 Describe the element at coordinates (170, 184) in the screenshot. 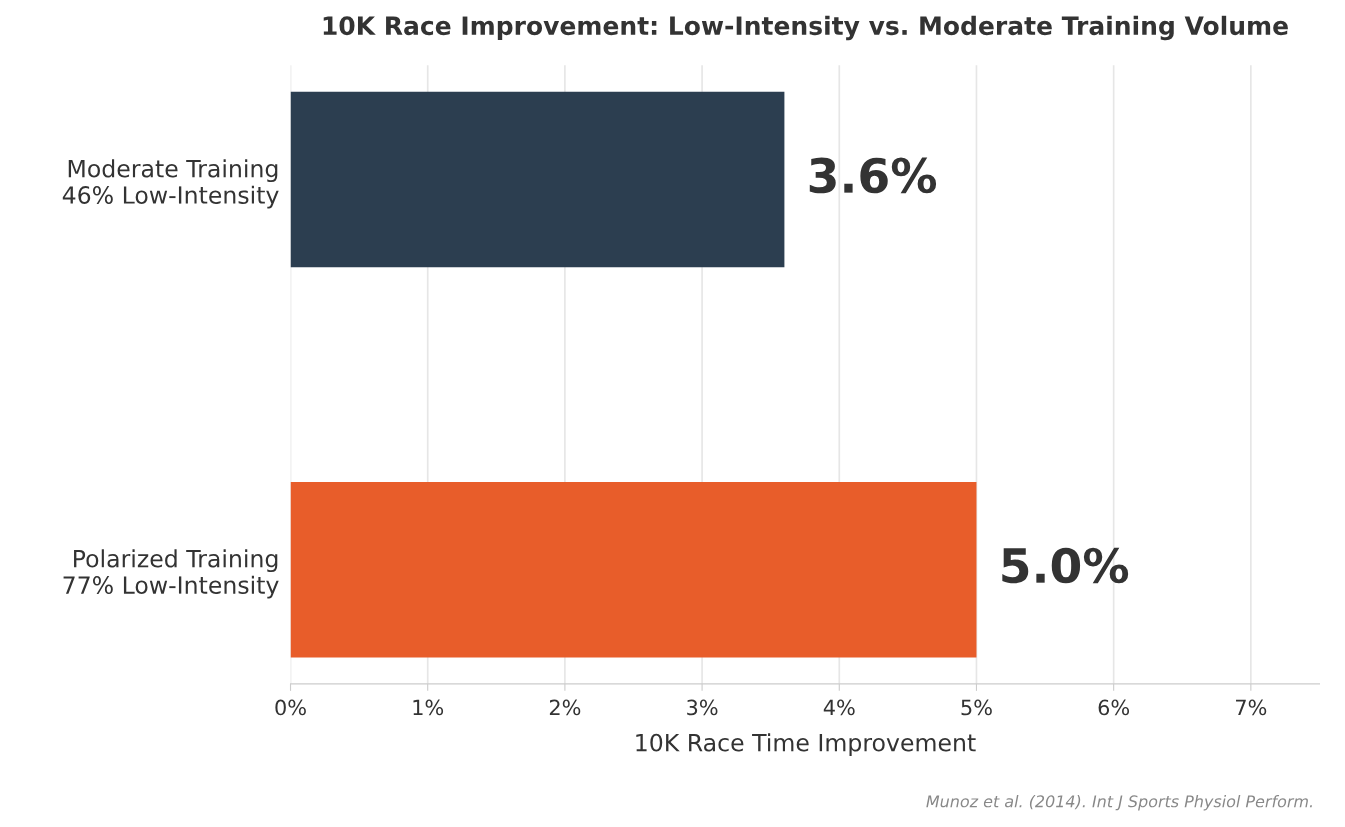

I see `y-tick-label: Moderate Training 46% Low-Intensity` at that location.